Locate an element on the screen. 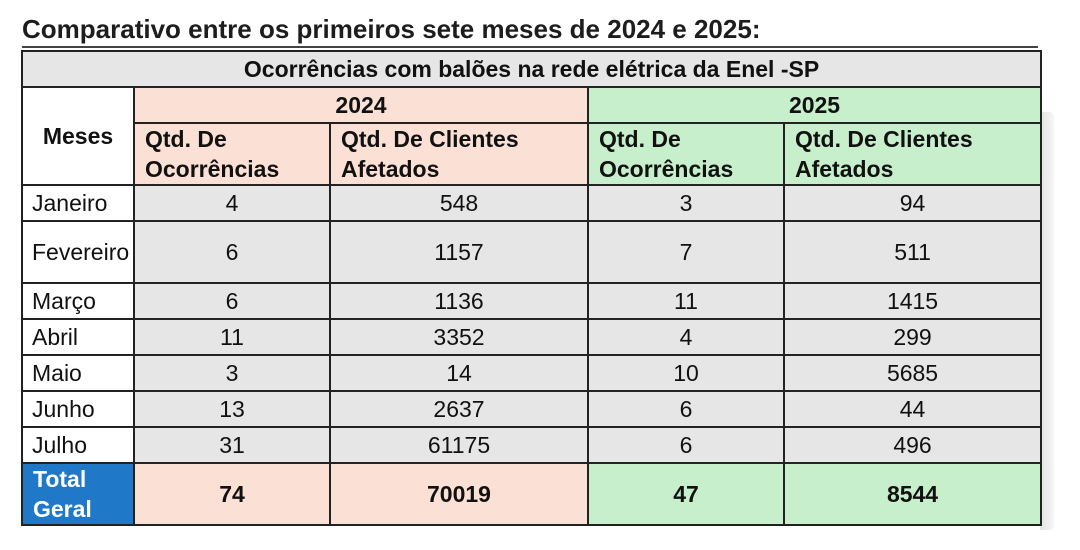 This screenshot has width=1080, height=550. clients-2025-cell: 496 is located at coordinates (912, 445).